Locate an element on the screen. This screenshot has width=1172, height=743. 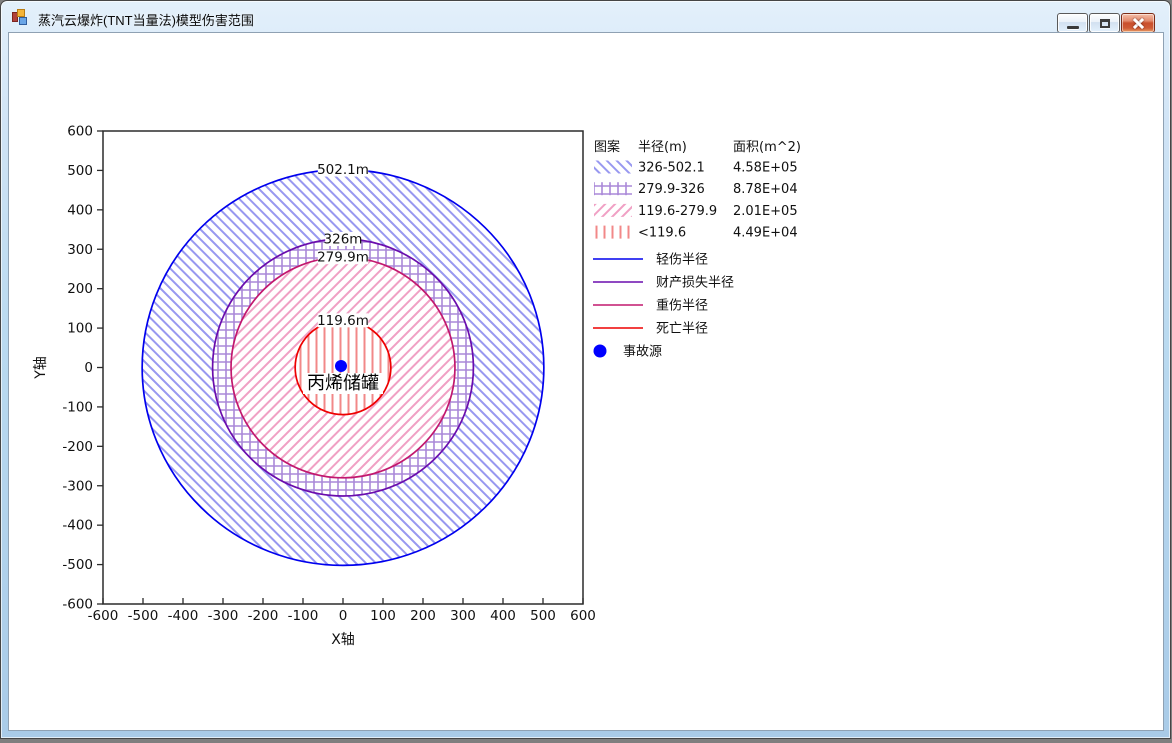
x-tick-label: -500 is located at coordinates (143, 616).